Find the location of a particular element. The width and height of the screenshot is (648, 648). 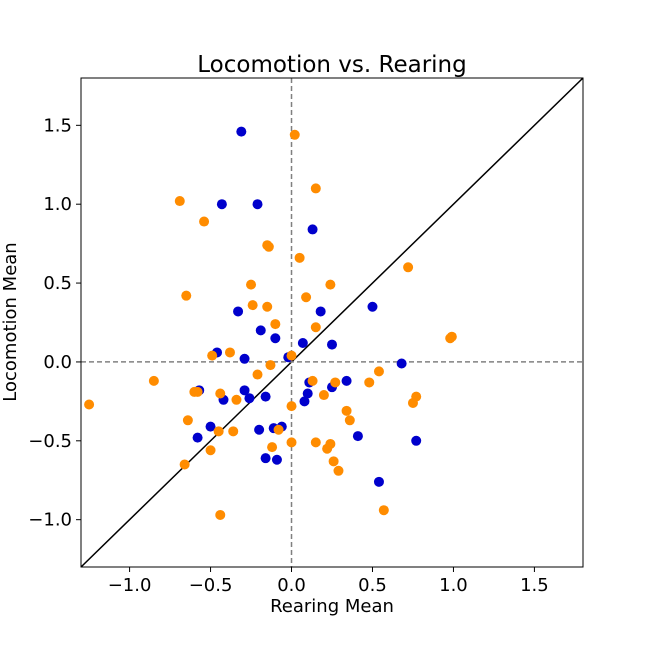

y-axis-label: Locomotion Mean is located at coordinates (10, 321).